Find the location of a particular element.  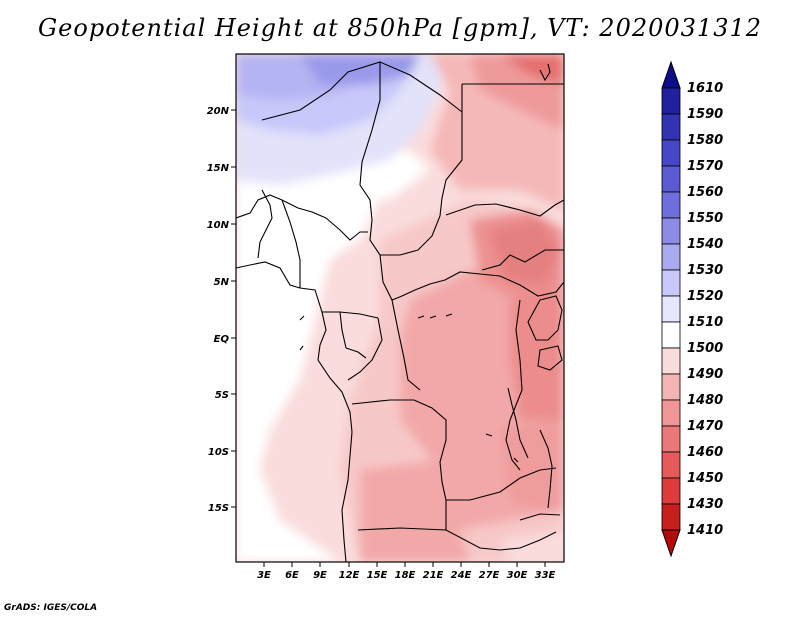

lon-label: 30E is located at coordinates (517, 575).